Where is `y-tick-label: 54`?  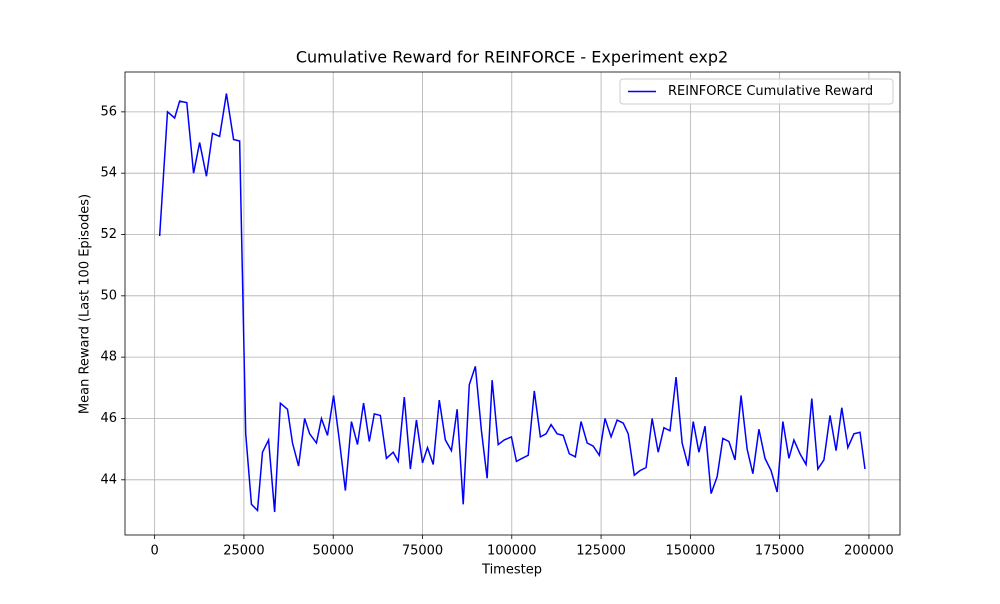 y-tick-label: 54 is located at coordinates (108, 173).